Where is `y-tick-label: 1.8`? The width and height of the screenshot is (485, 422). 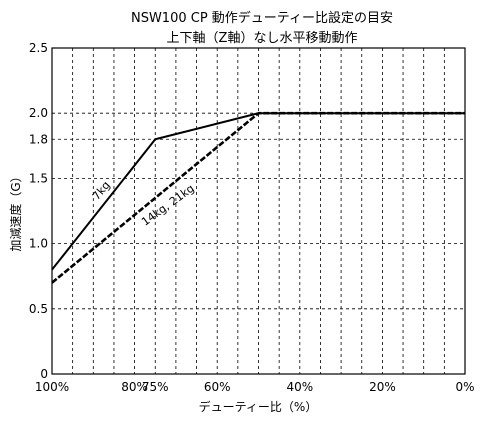 y-tick-label: 1.8 is located at coordinates (38, 139).